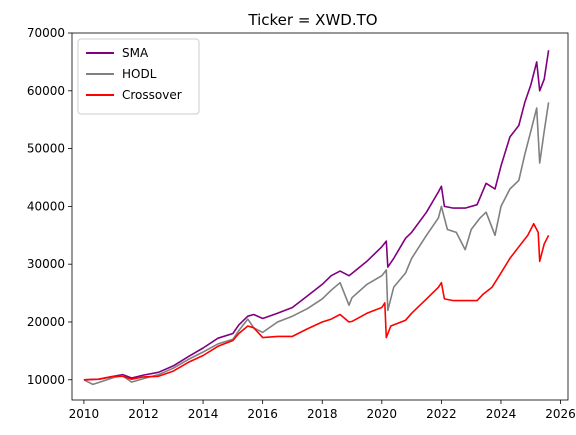 The width and height of the screenshot is (576, 435). What do you see at coordinates (152, 95) in the screenshot?
I see `legend-label: Crossover` at bounding box center [152, 95].